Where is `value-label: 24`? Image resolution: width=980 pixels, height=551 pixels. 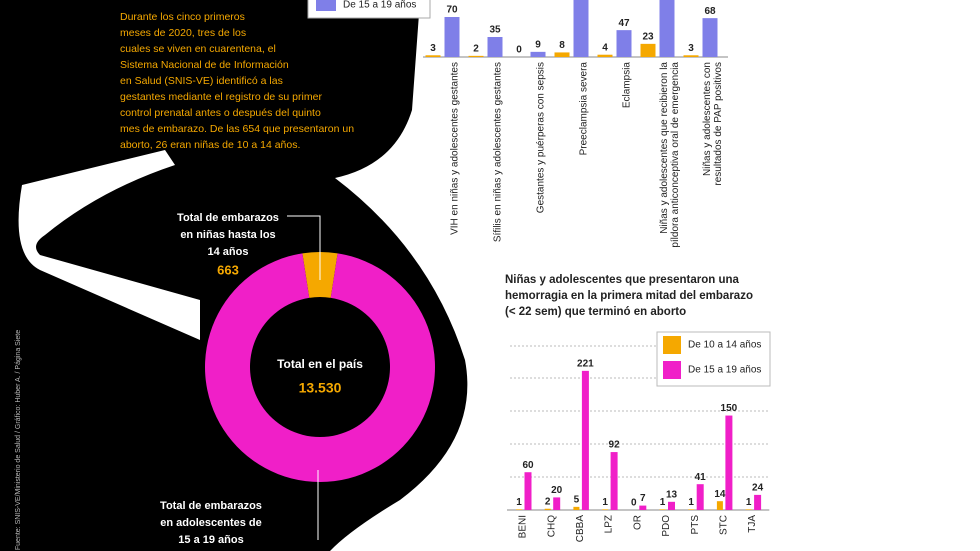 value-label: 24 is located at coordinates (758, 488).